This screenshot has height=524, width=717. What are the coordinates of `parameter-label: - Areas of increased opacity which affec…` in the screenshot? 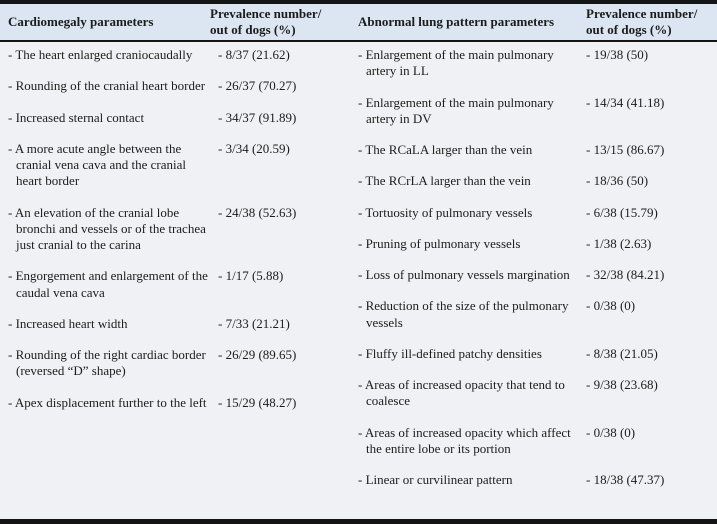 It's located at (464, 440).